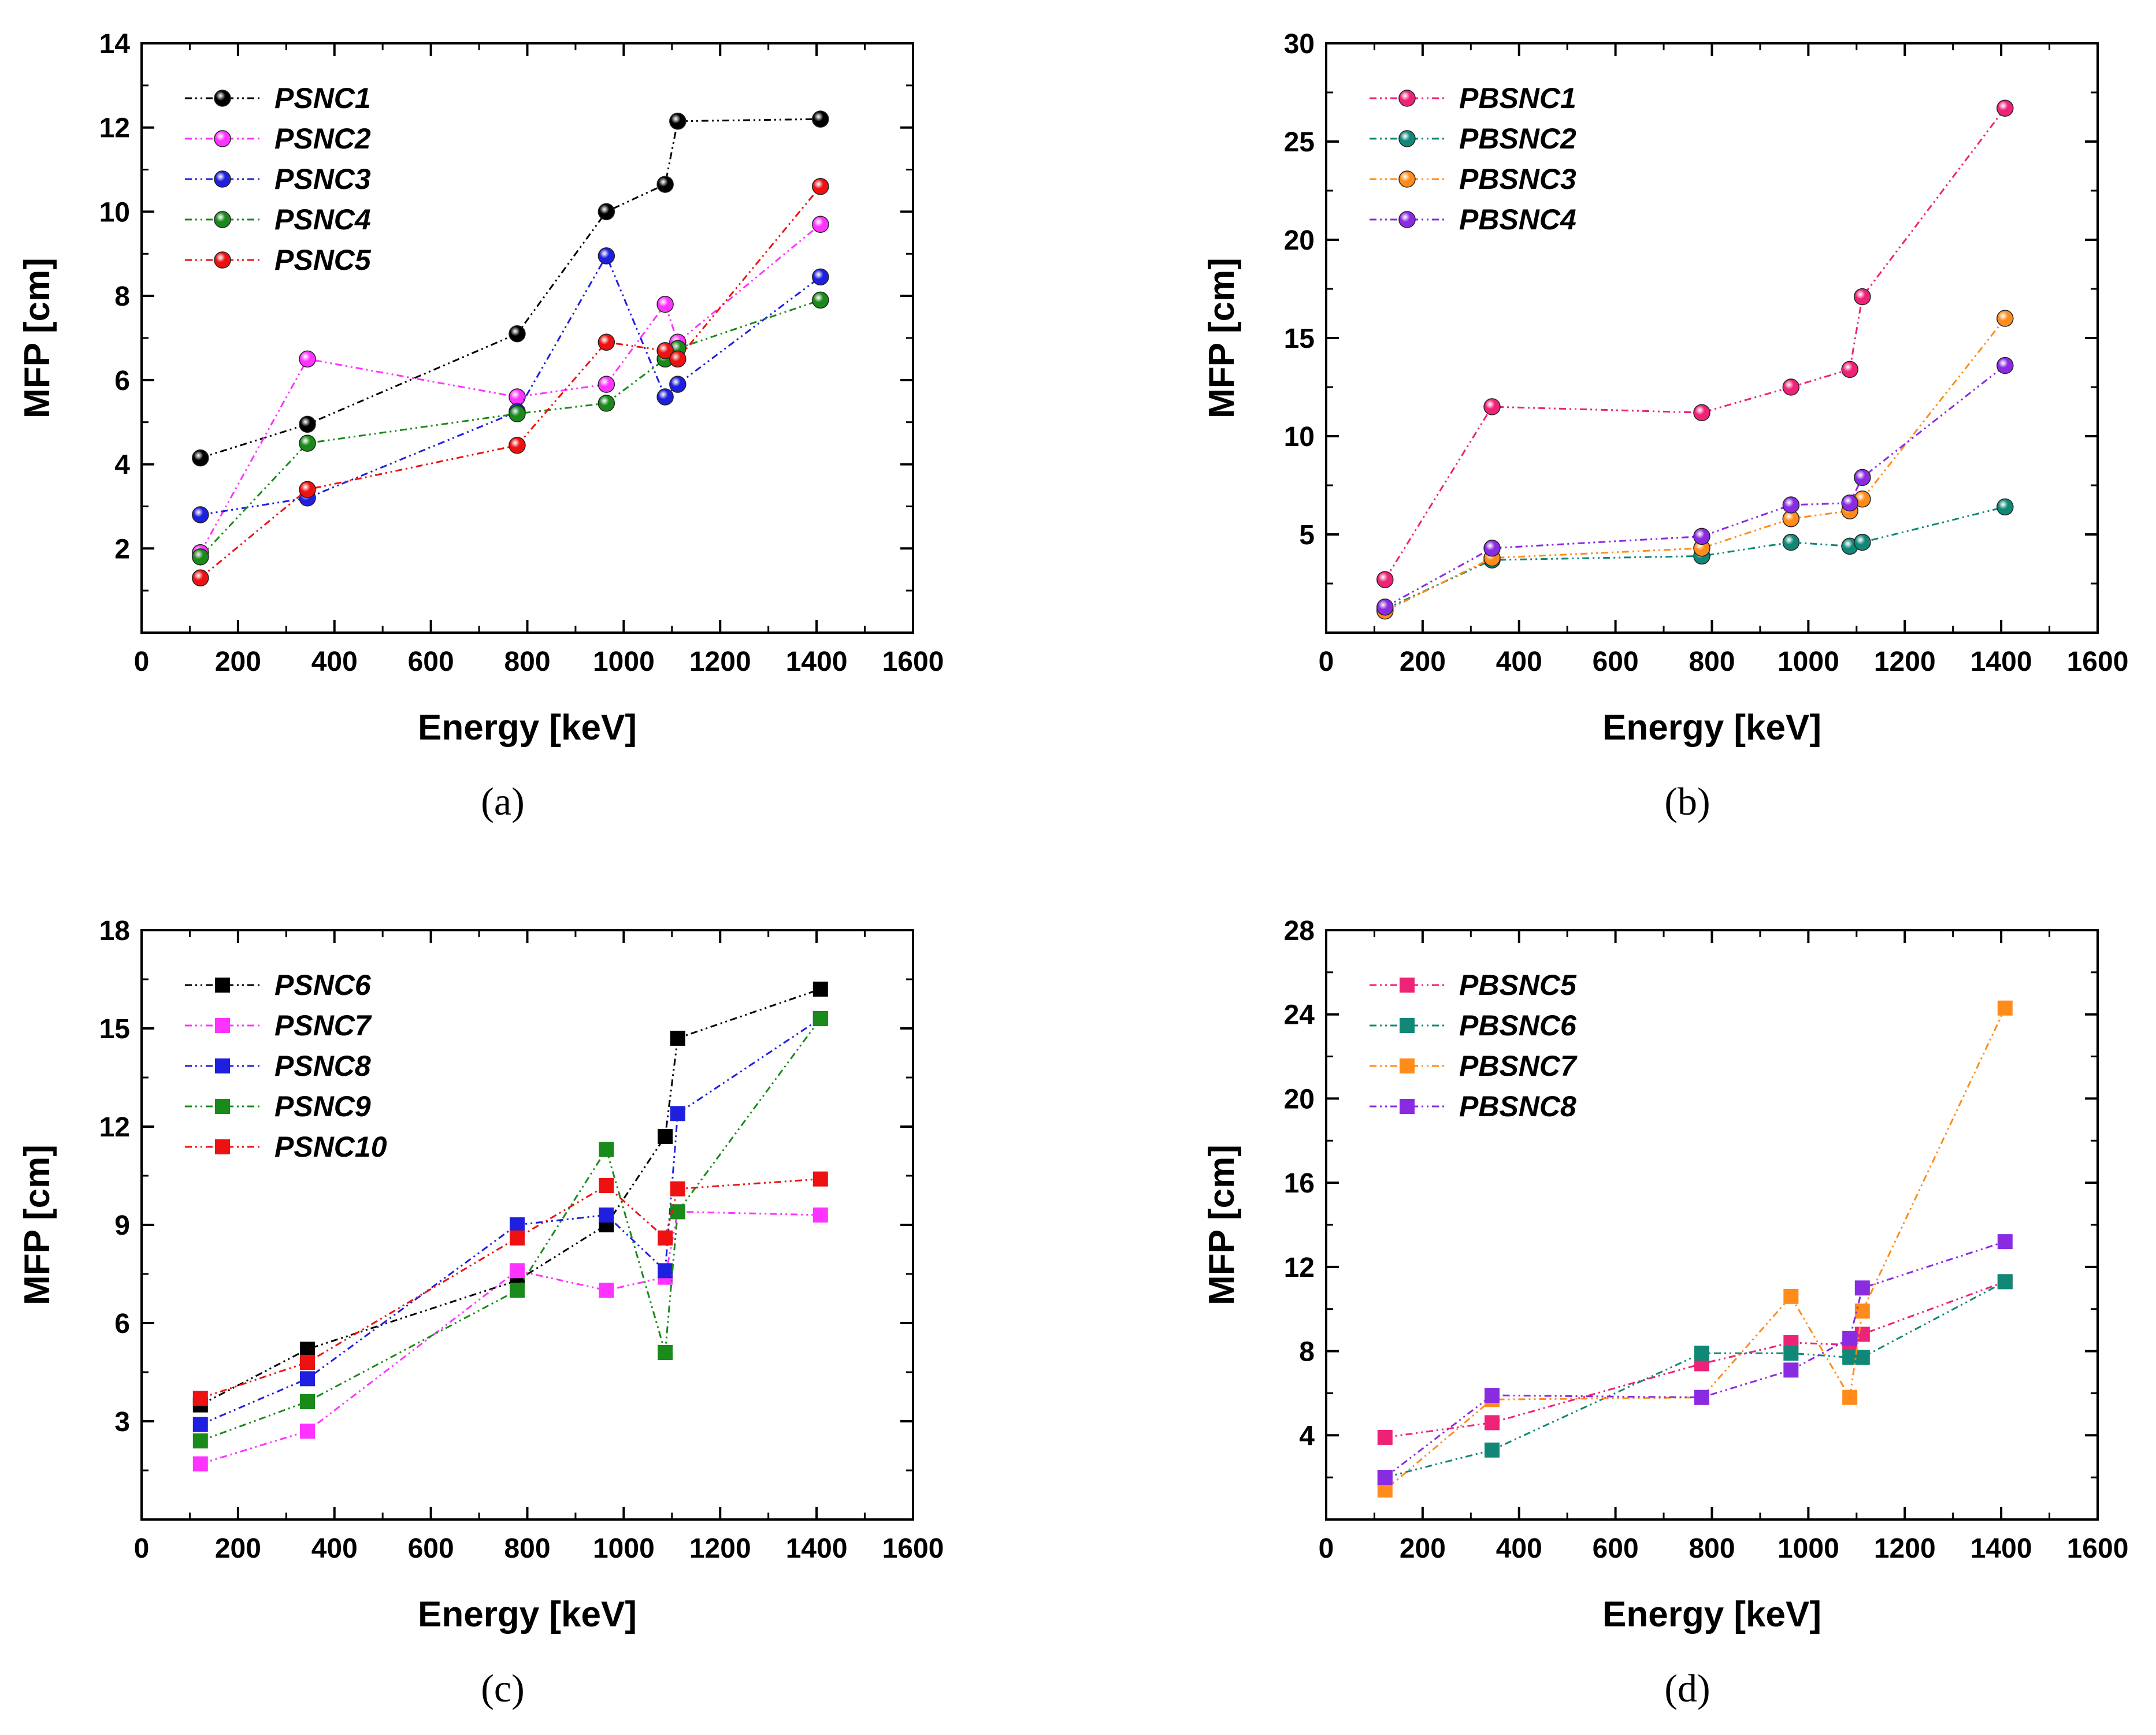 This screenshot has width=2156, height=1735. Describe the element at coordinates (1517, 219) in the screenshot. I see `legend-label: PBSNC4` at that location.